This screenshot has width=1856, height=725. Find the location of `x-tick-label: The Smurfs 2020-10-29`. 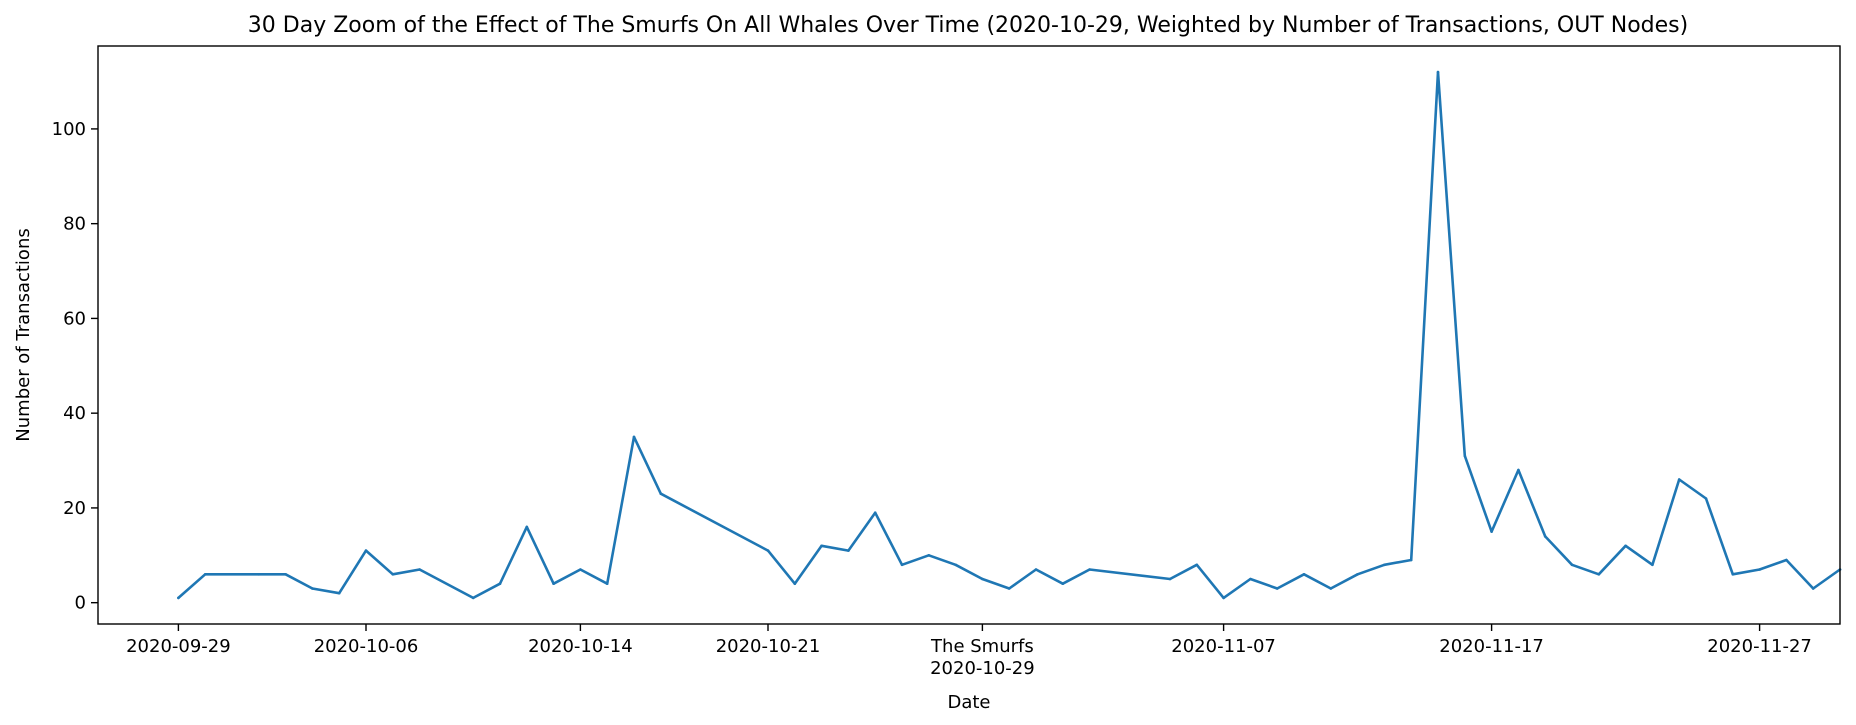

x-tick-label: The Smurfs 2020-10-29 is located at coordinates (982, 657).